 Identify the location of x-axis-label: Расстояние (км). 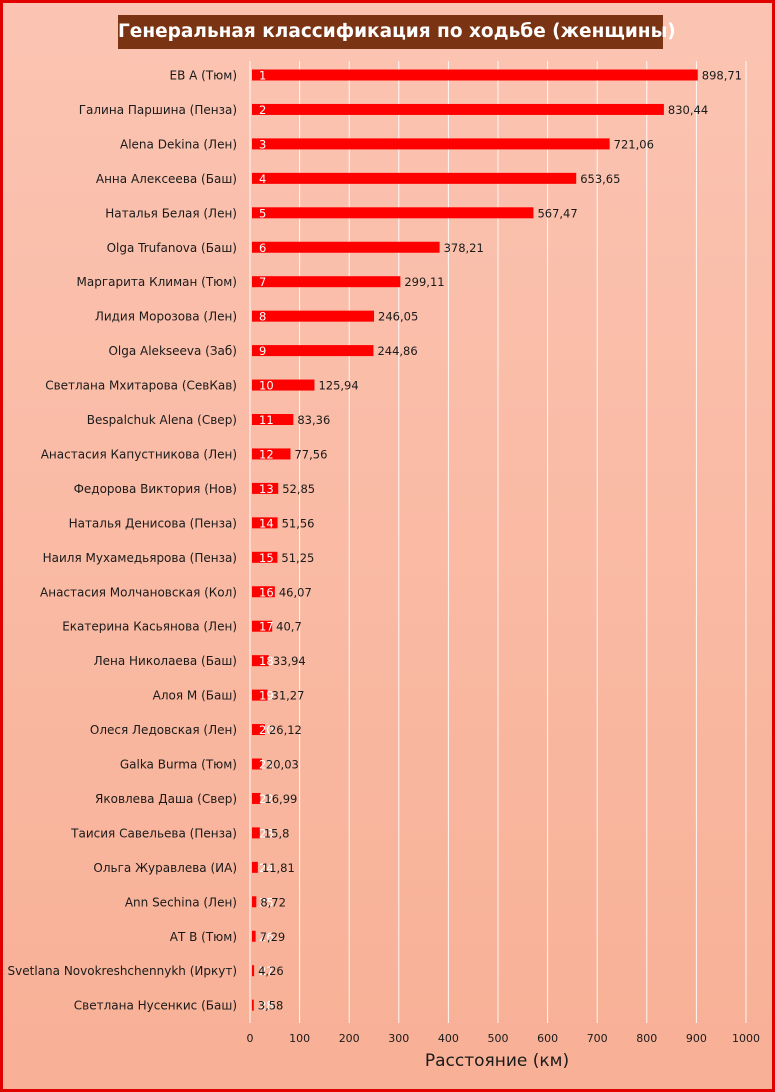
(497, 1061).